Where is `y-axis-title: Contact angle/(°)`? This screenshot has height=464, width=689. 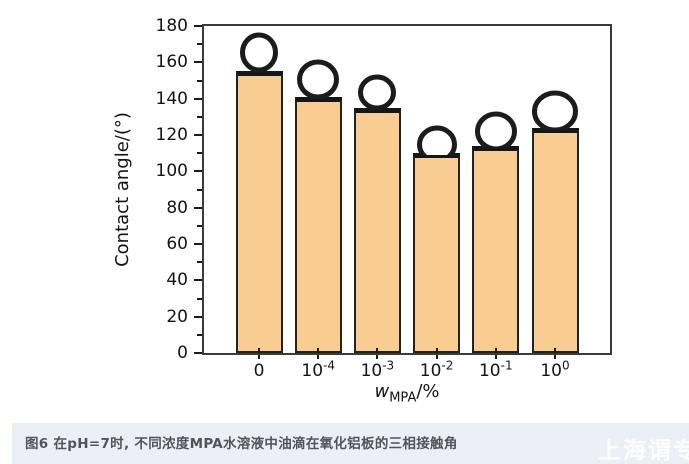
y-axis-title: Contact angle/(°) is located at coordinates (122, 189).